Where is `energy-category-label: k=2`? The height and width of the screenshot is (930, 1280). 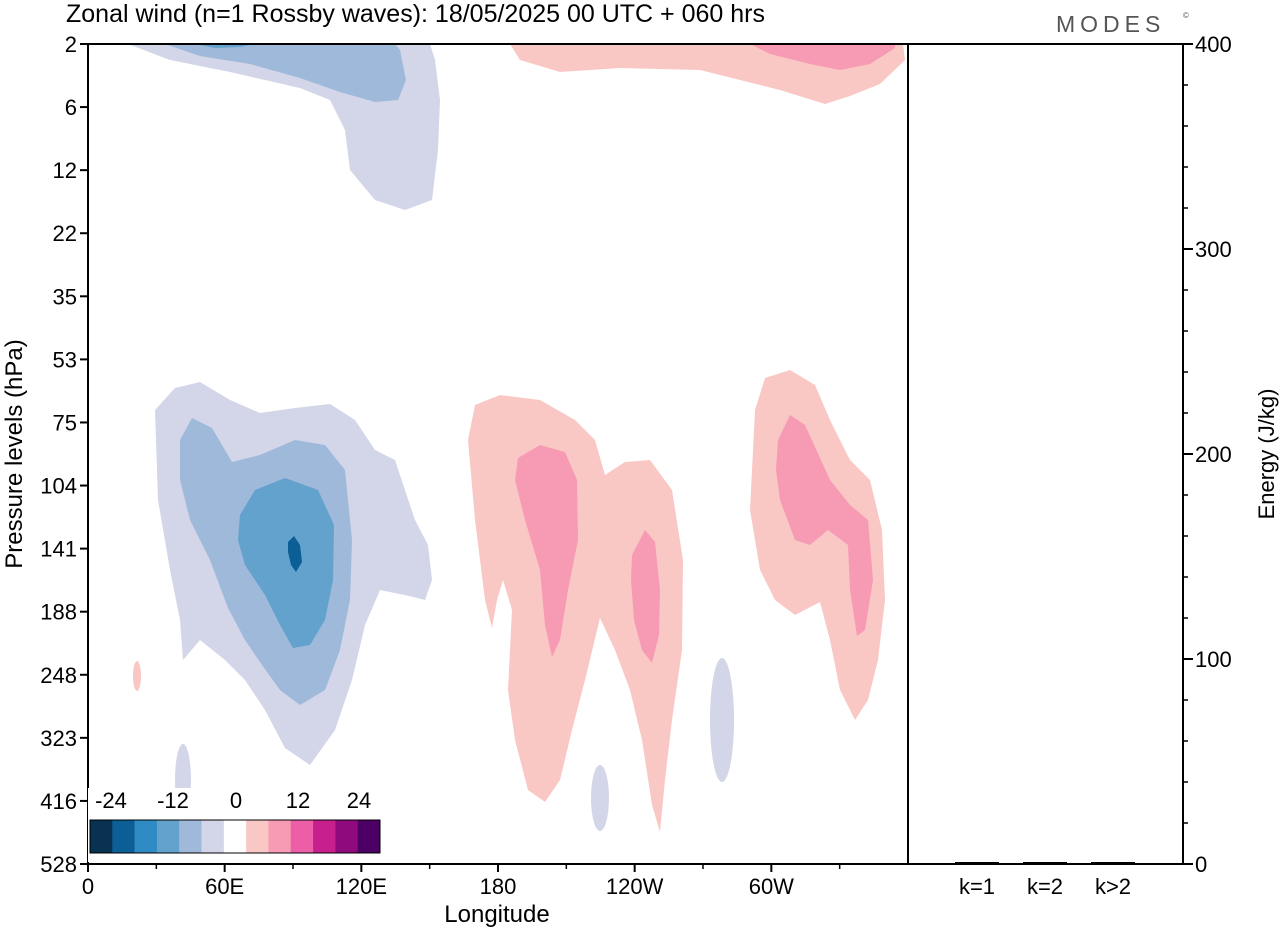
energy-category-label: k=2 is located at coordinates (1045, 886).